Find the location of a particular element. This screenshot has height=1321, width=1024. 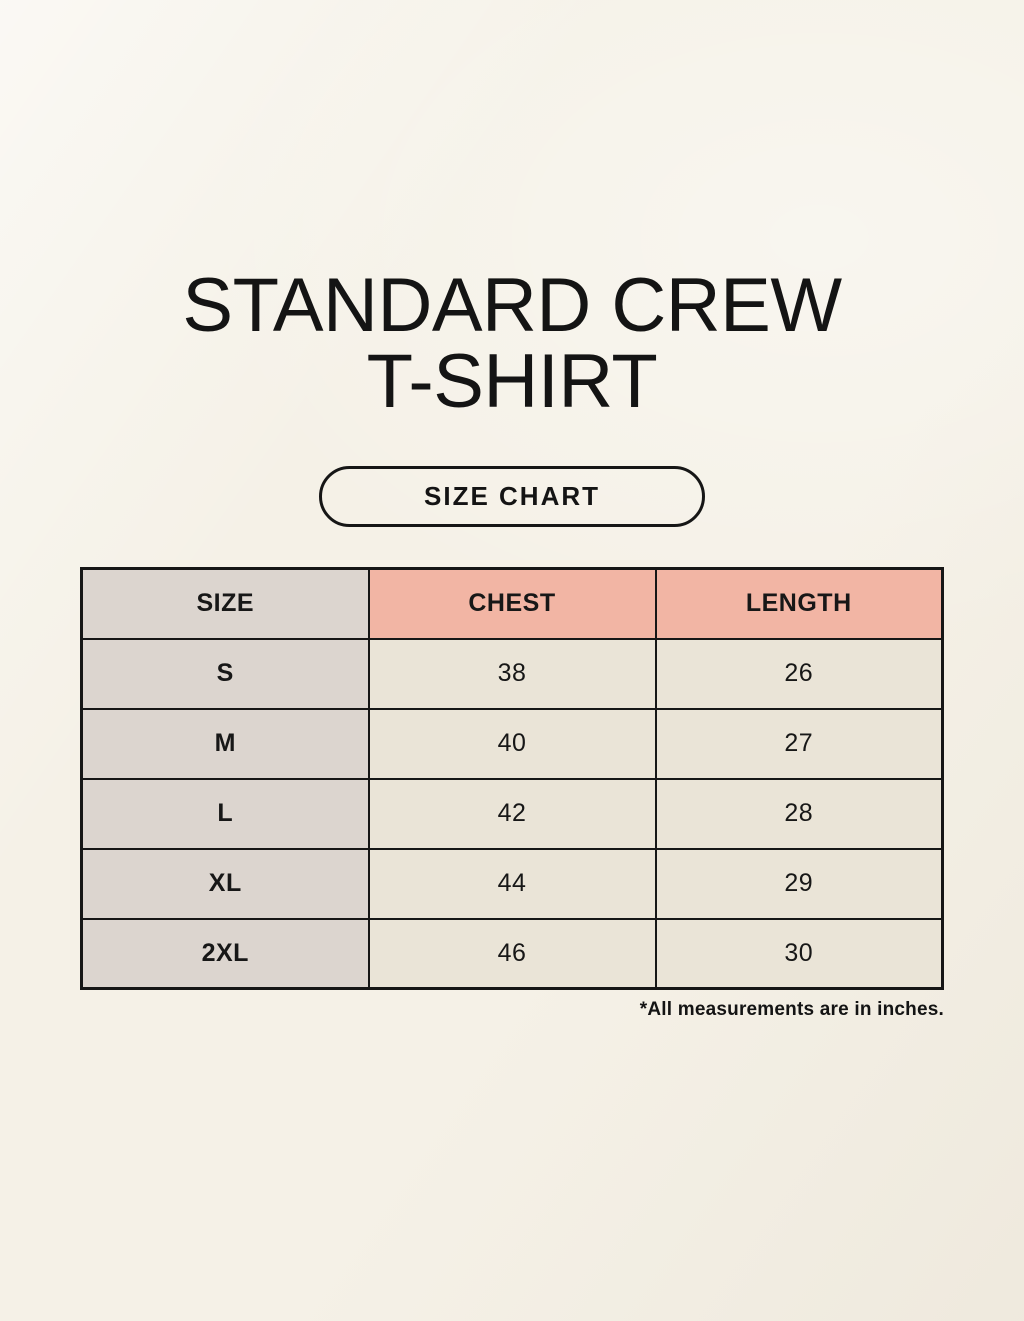

size-cell: L is located at coordinates (225, 813).